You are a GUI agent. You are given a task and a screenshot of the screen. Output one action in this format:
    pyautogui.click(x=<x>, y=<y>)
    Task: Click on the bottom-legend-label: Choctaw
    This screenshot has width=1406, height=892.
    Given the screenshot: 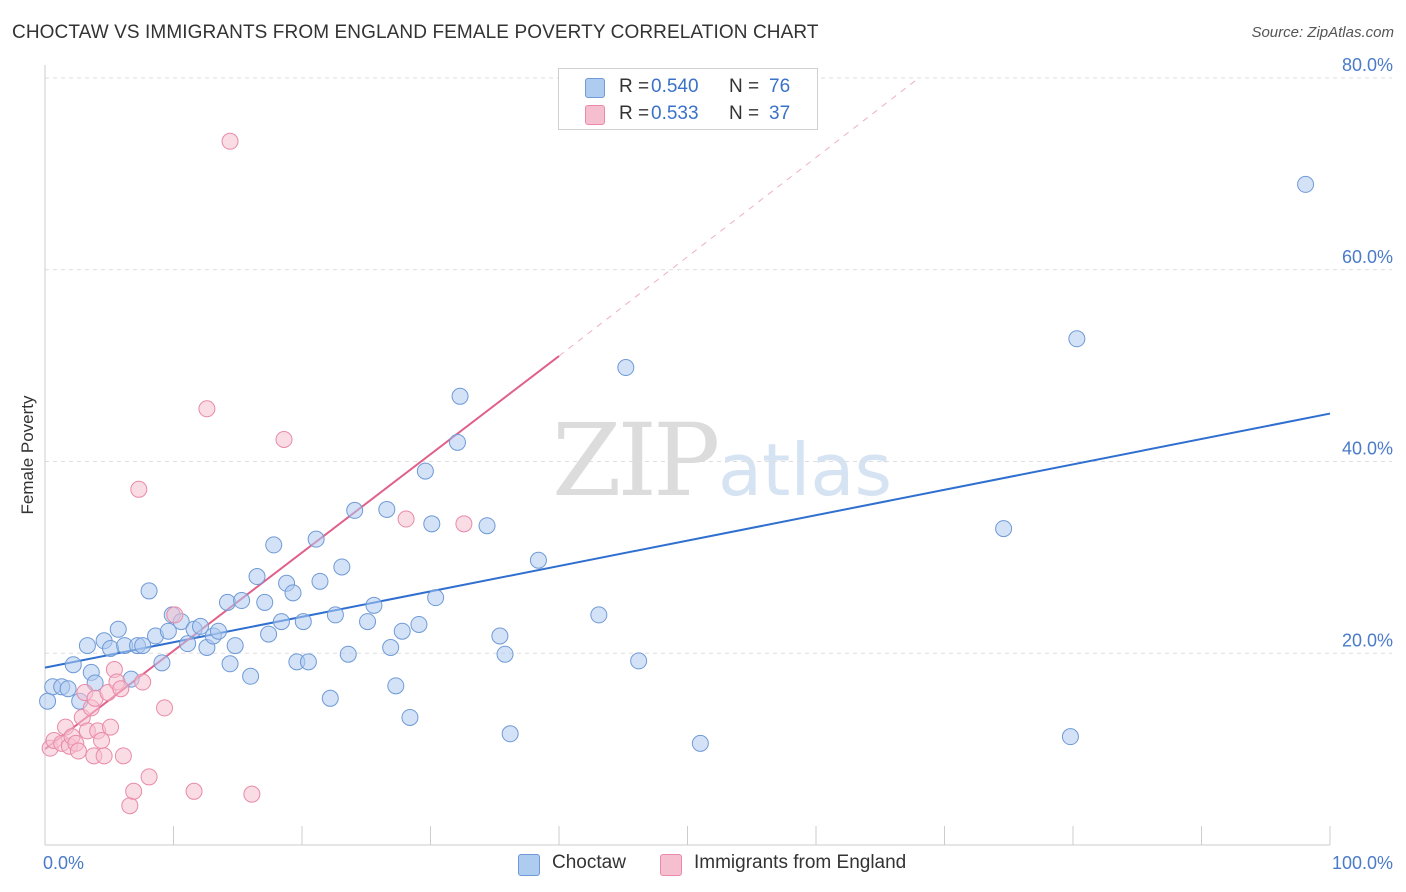 What is the action you would take?
    pyautogui.click(x=589, y=862)
    